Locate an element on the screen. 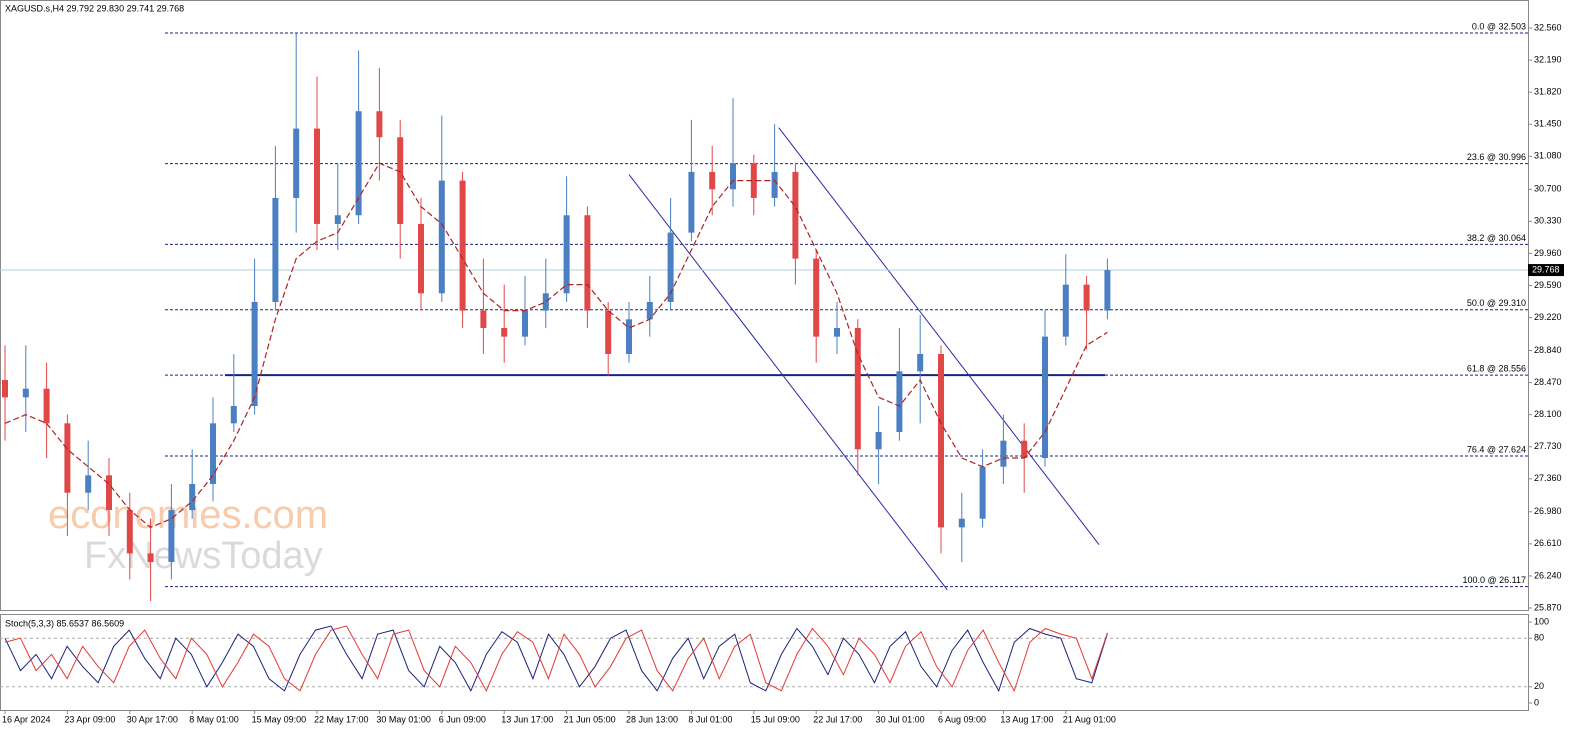 The image size is (1596, 743). x-tick-label: 22 May 17:00 is located at coordinates (341, 719).